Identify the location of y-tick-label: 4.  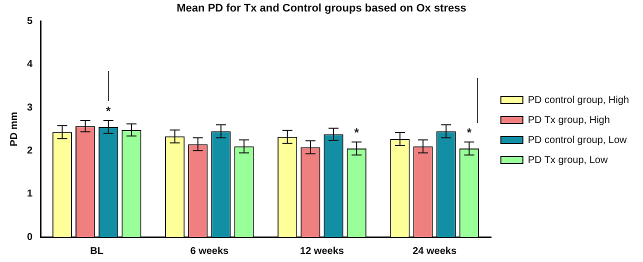
(30, 64).